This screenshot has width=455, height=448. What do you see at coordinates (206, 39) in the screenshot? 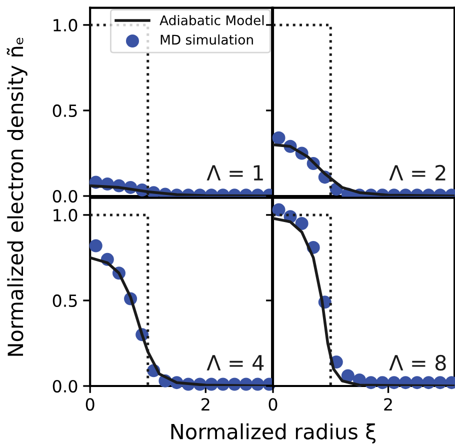
I see `legend-label: MD simulation` at bounding box center [206, 39].